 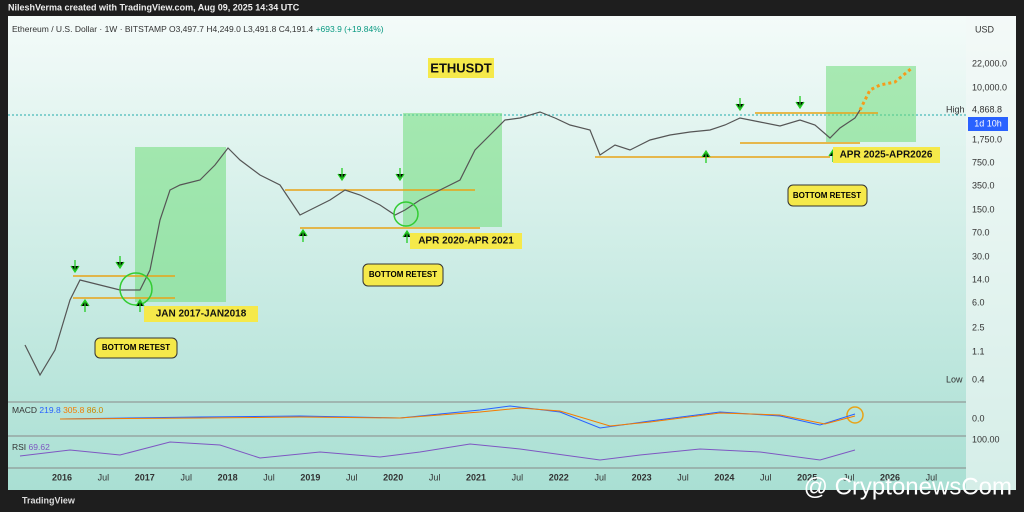 I want to click on currency: USD, so click(x=985, y=29).